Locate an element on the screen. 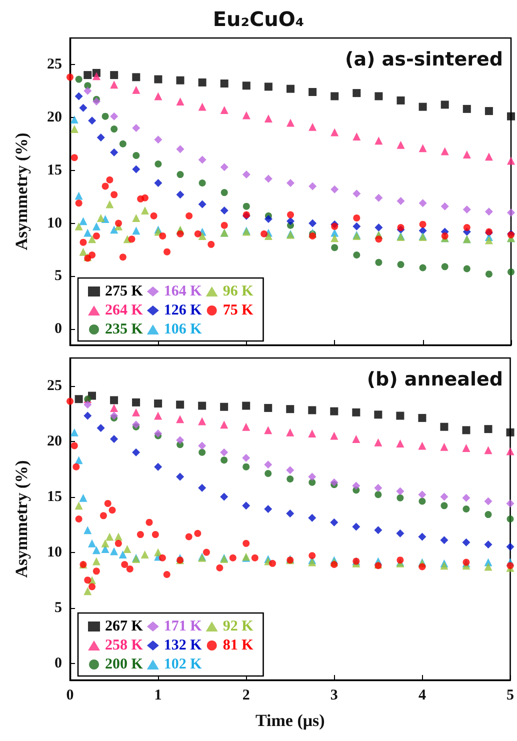  legend-label: 267 K is located at coordinates (124, 626).